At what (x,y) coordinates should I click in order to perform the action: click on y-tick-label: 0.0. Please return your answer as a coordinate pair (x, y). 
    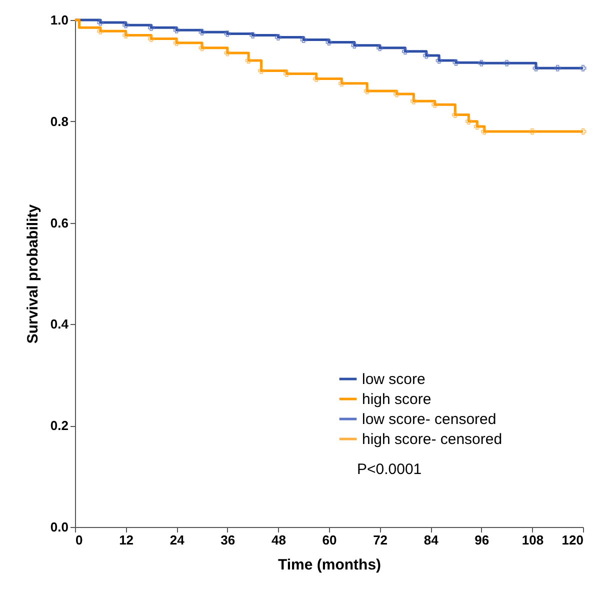
    Looking at the image, I should click on (59, 527).